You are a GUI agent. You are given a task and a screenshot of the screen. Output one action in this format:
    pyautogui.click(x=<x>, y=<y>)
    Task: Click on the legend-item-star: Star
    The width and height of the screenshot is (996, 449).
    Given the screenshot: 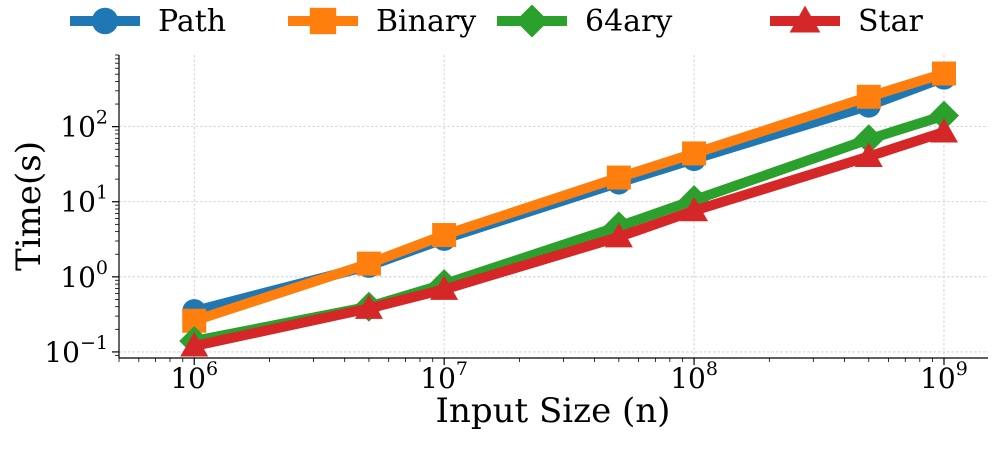 What is the action you would take?
    pyautogui.click(x=846, y=21)
    